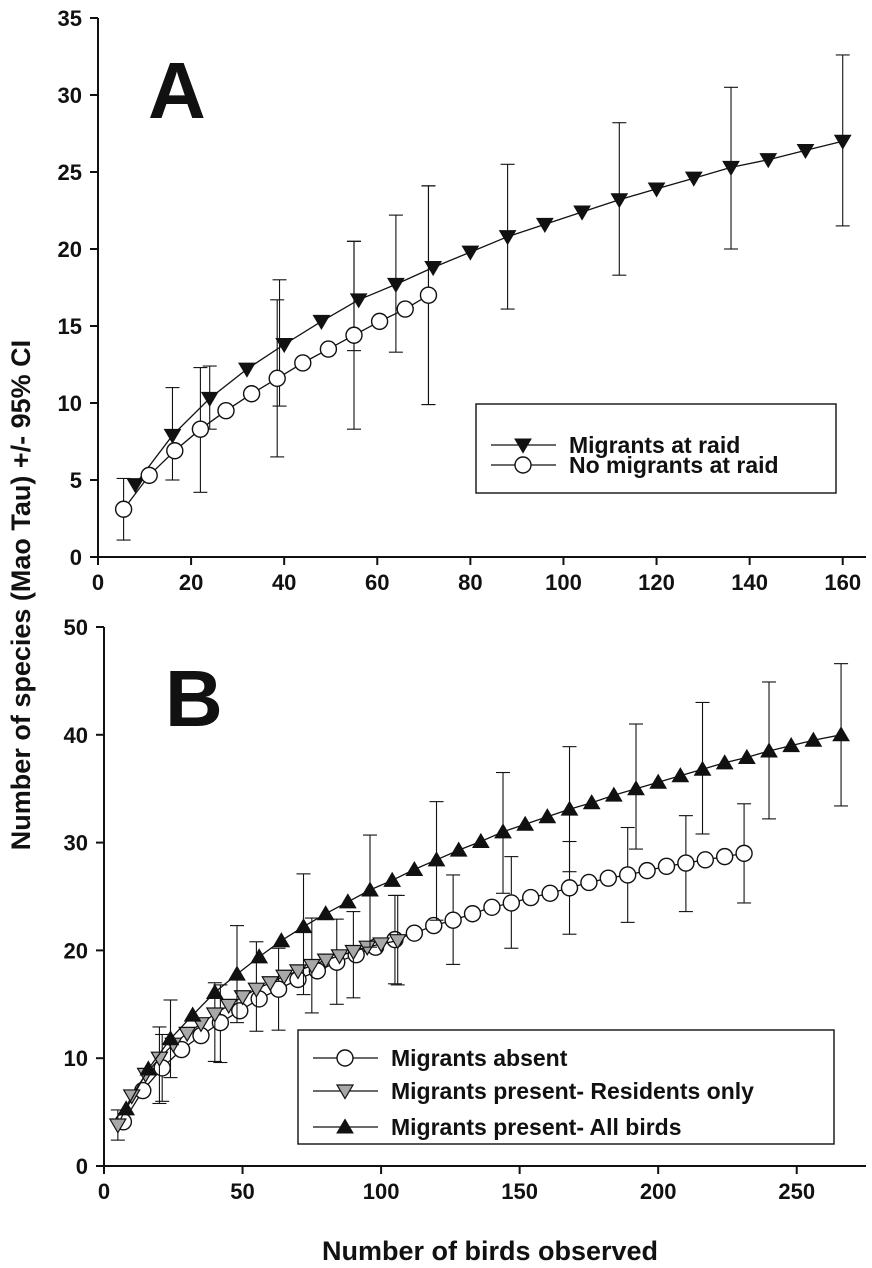 This screenshot has height=1268, width=872. What do you see at coordinates (191, 582) in the screenshot?
I see `x-tick-label: 20` at bounding box center [191, 582].